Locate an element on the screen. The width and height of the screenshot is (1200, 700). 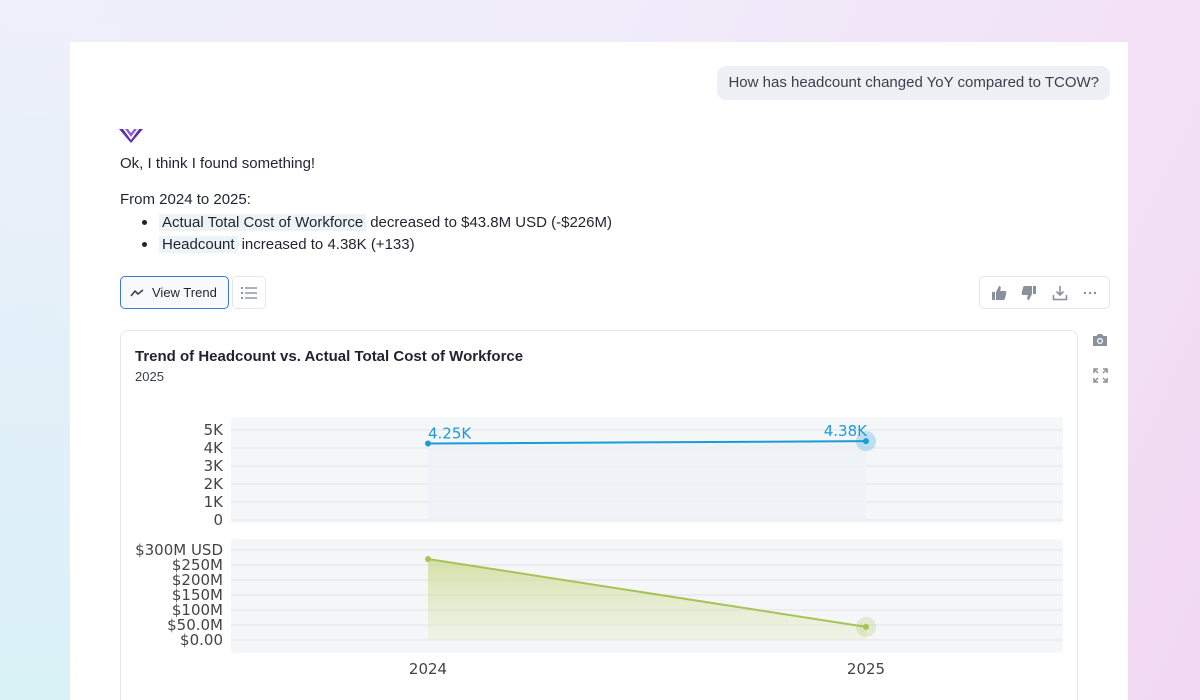
expand-icon is located at coordinates (1100, 375).